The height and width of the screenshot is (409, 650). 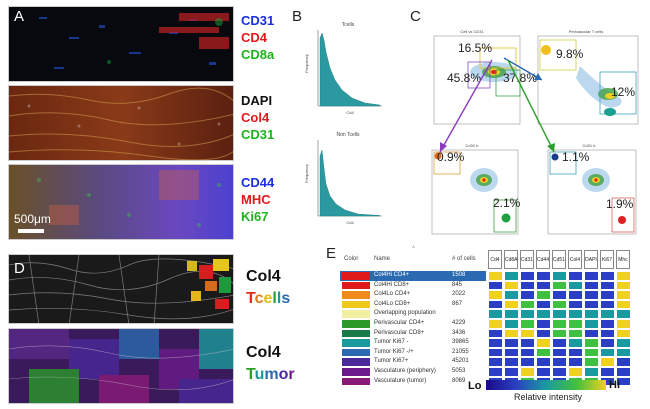 I want to click on flow-plot-4-svg: Cd31 b, so click(x=592, y=189).